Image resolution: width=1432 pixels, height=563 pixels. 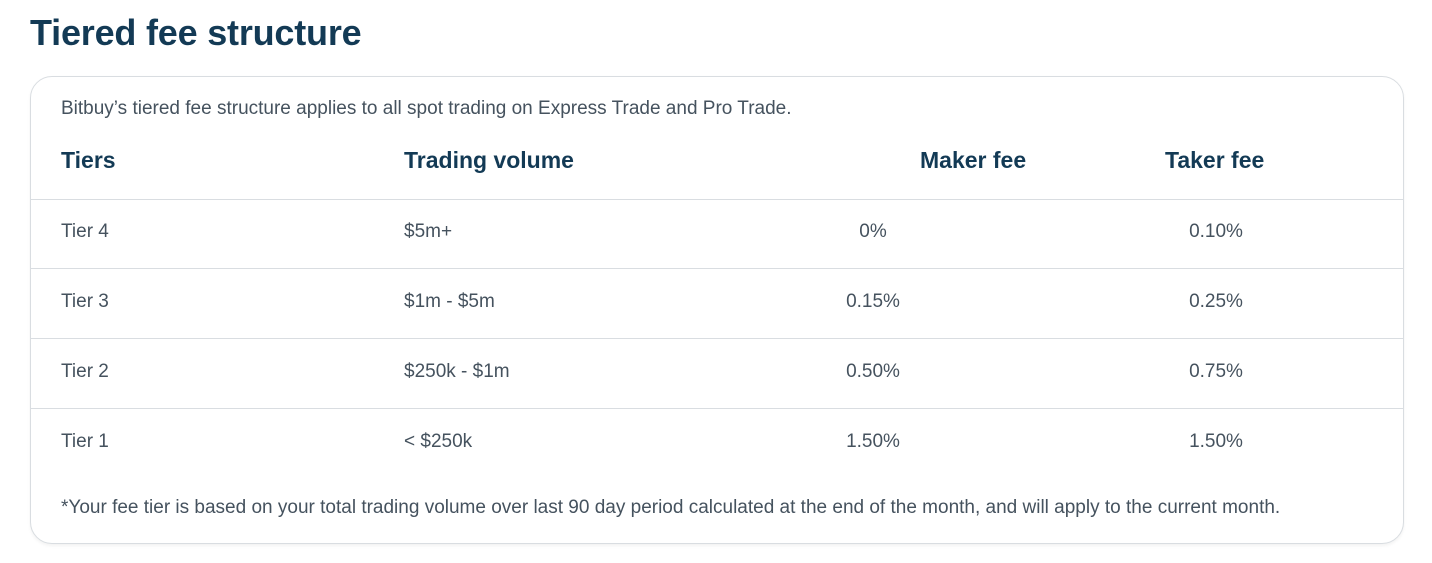 What do you see at coordinates (489, 160) in the screenshot?
I see `column-header-trading-volume: Trading volume` at bounding box center [489, 160].